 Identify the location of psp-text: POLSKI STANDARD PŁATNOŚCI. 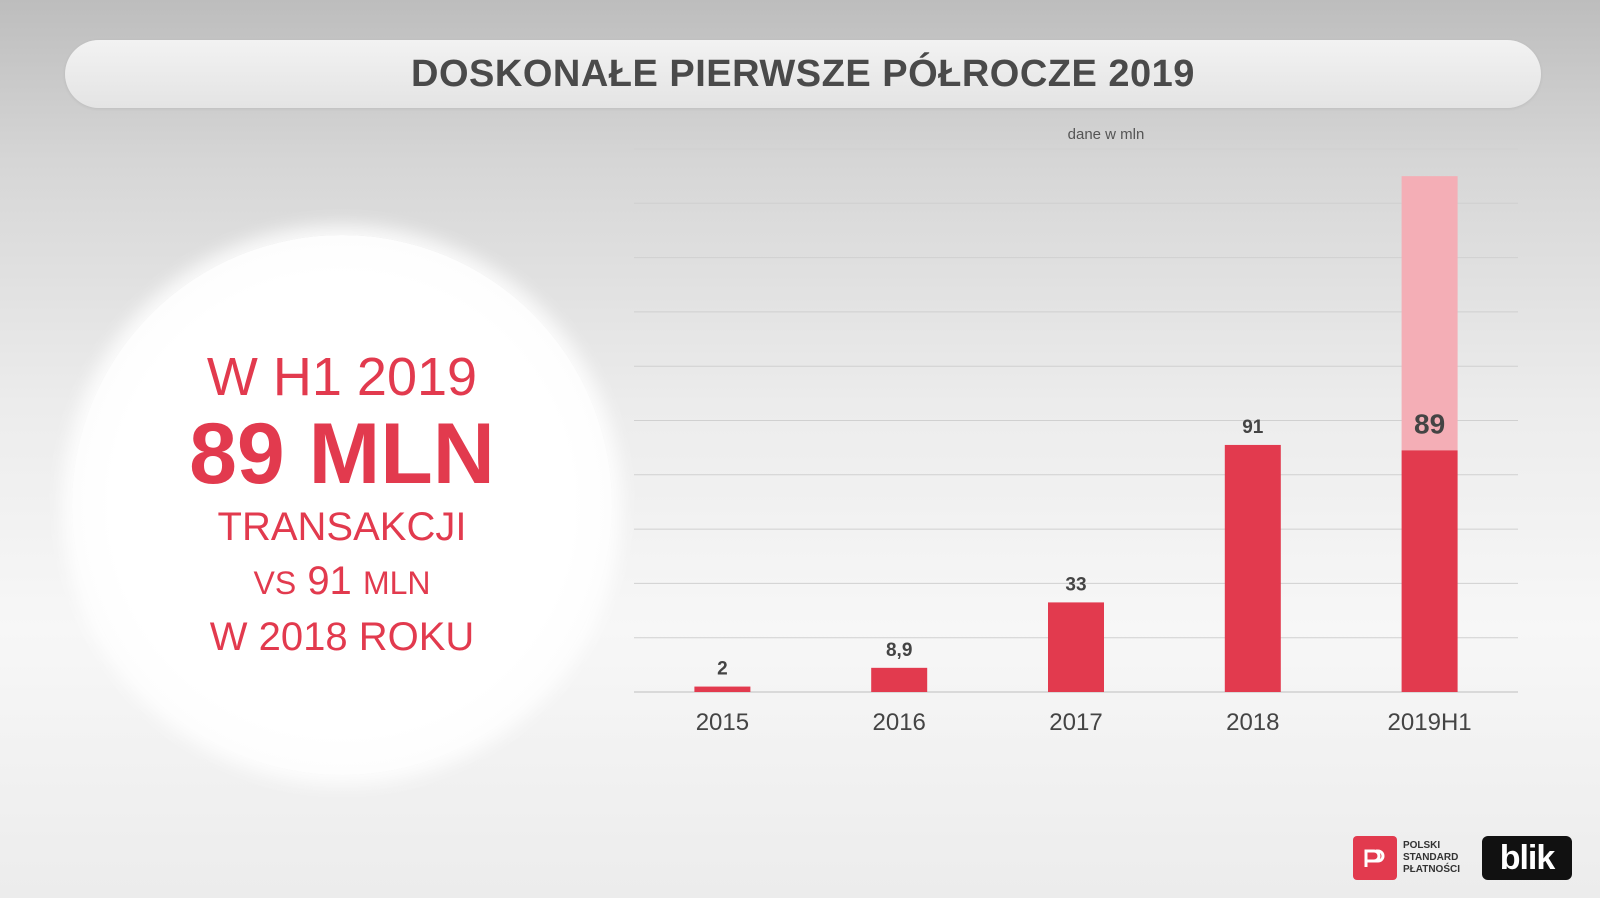
(1431, 857).